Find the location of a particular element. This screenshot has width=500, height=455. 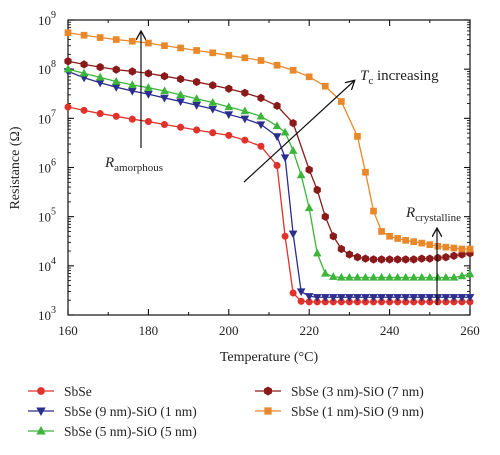

legend-item: SbSe (1 nm)-SiO (9 nm) is located at coordinates (339, 411).